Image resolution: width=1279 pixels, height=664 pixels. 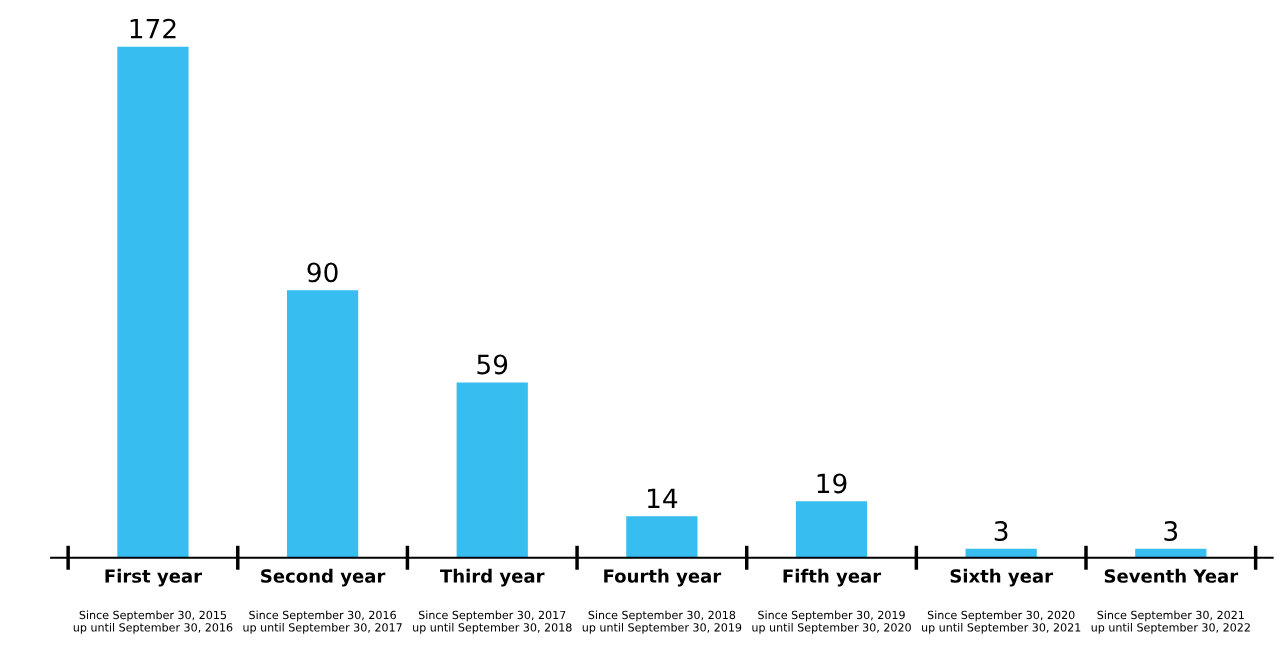 What do you see at coordinates (153, 622) in the screenshot?
I see `text: Since September 30, 2015 up until September 30, 2016` at bounding box center [153, 622].